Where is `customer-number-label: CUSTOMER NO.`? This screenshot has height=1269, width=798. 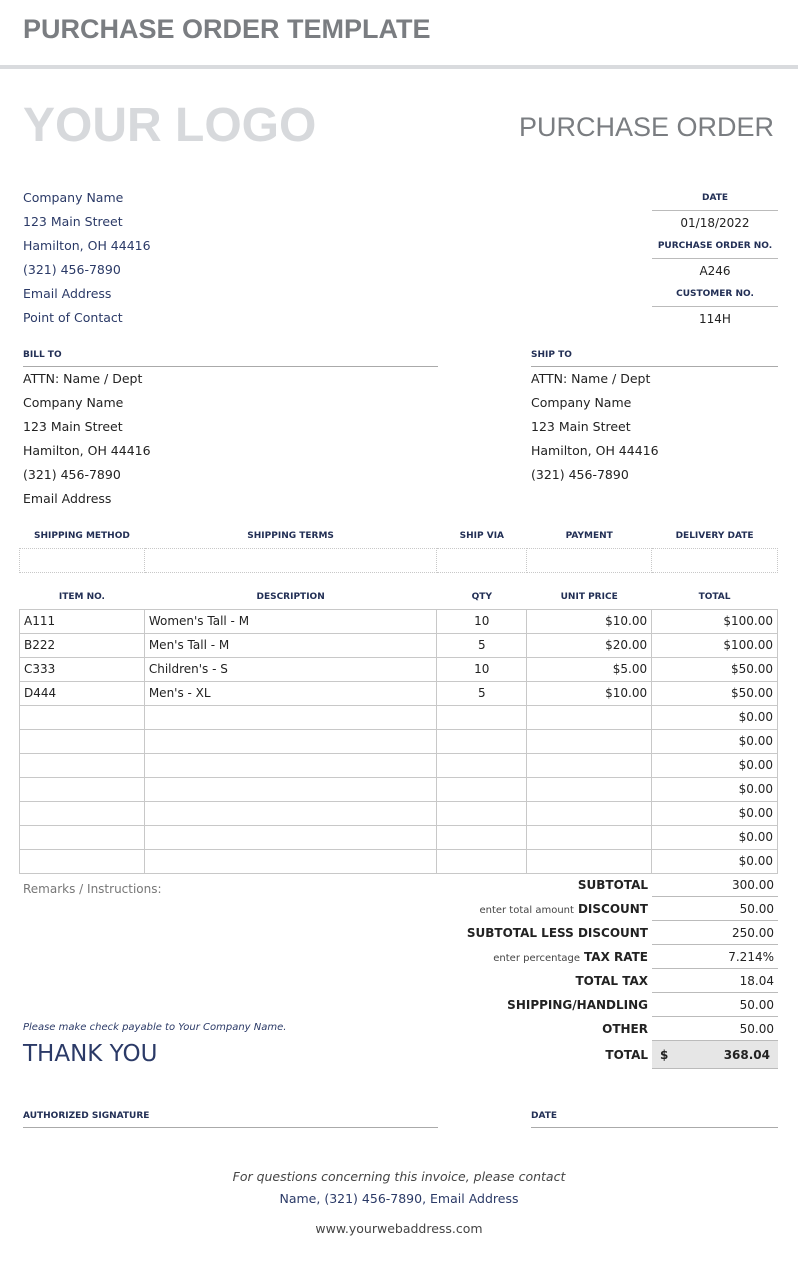 customer-number-label: CUSTOMER NO. is located at coordinates (715, 294).